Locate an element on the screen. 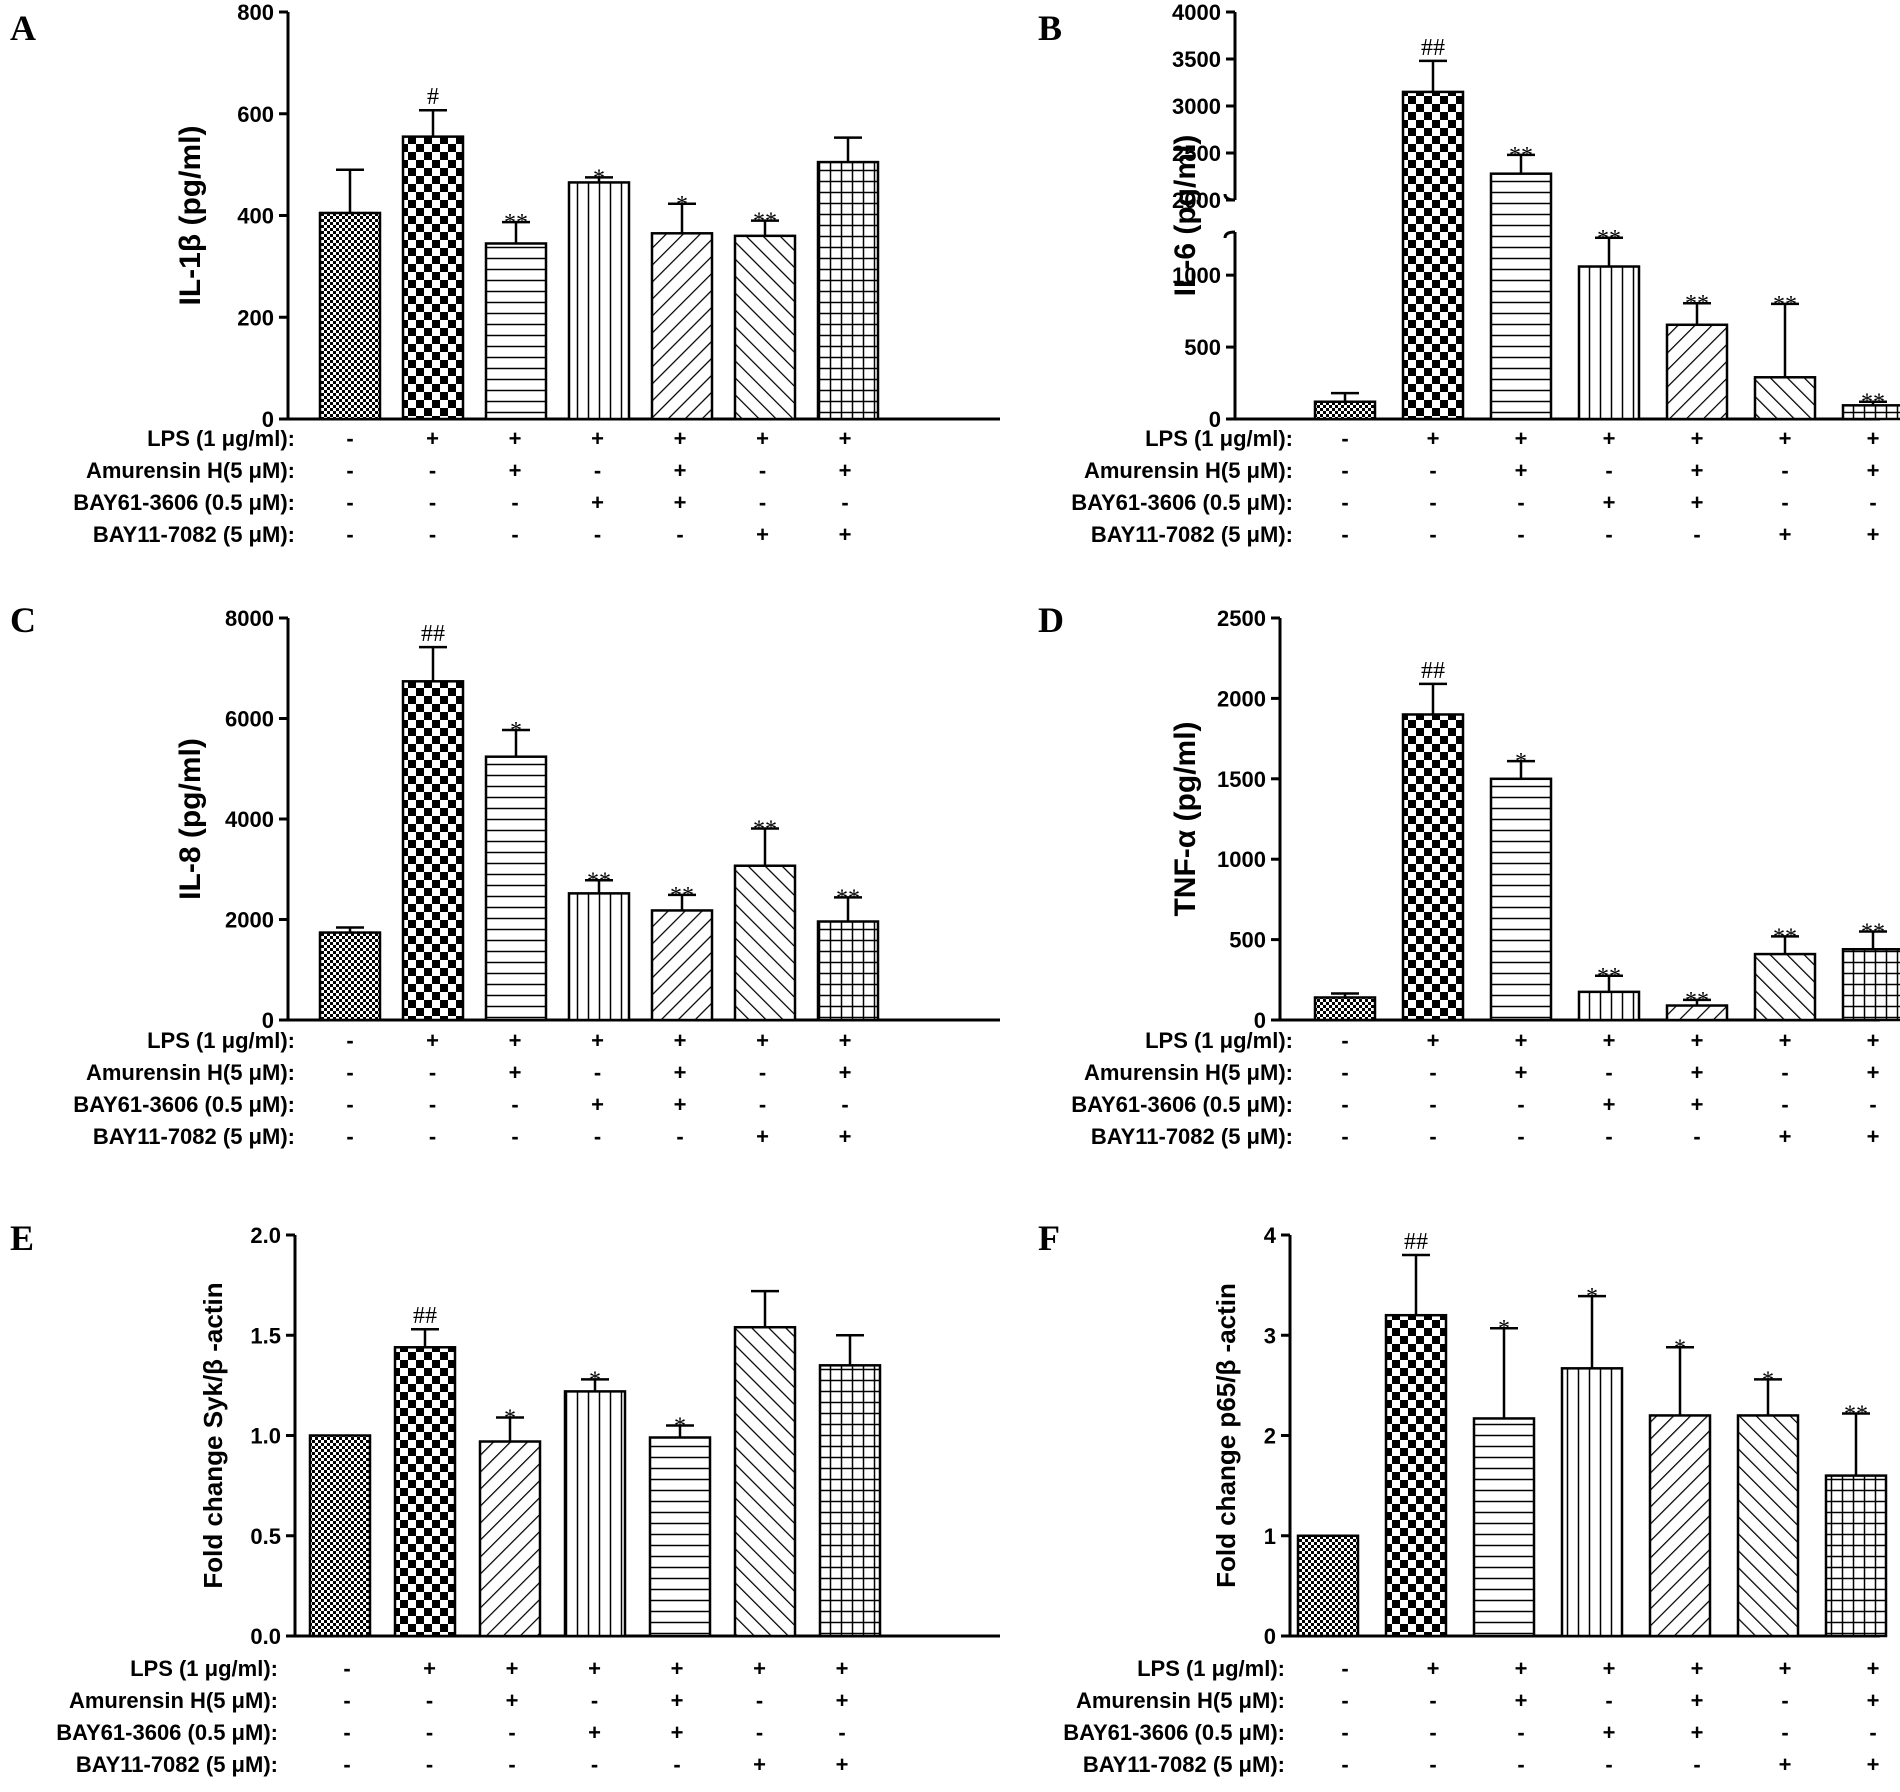 The height and width of the screenshot is (1792, 1900). y-tick-label-b-5: 3000 is located at coordinates (1196, 106).